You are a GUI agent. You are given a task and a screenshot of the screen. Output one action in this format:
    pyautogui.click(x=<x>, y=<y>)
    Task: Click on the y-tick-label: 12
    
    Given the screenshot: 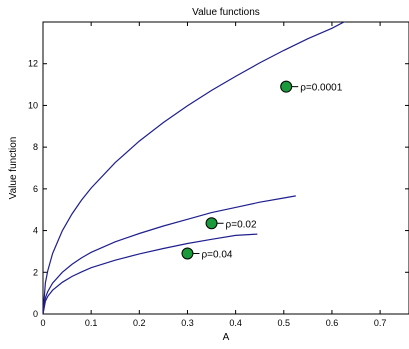 What is the action you would take?
    pyautogui.click(x=33, y=64)
    